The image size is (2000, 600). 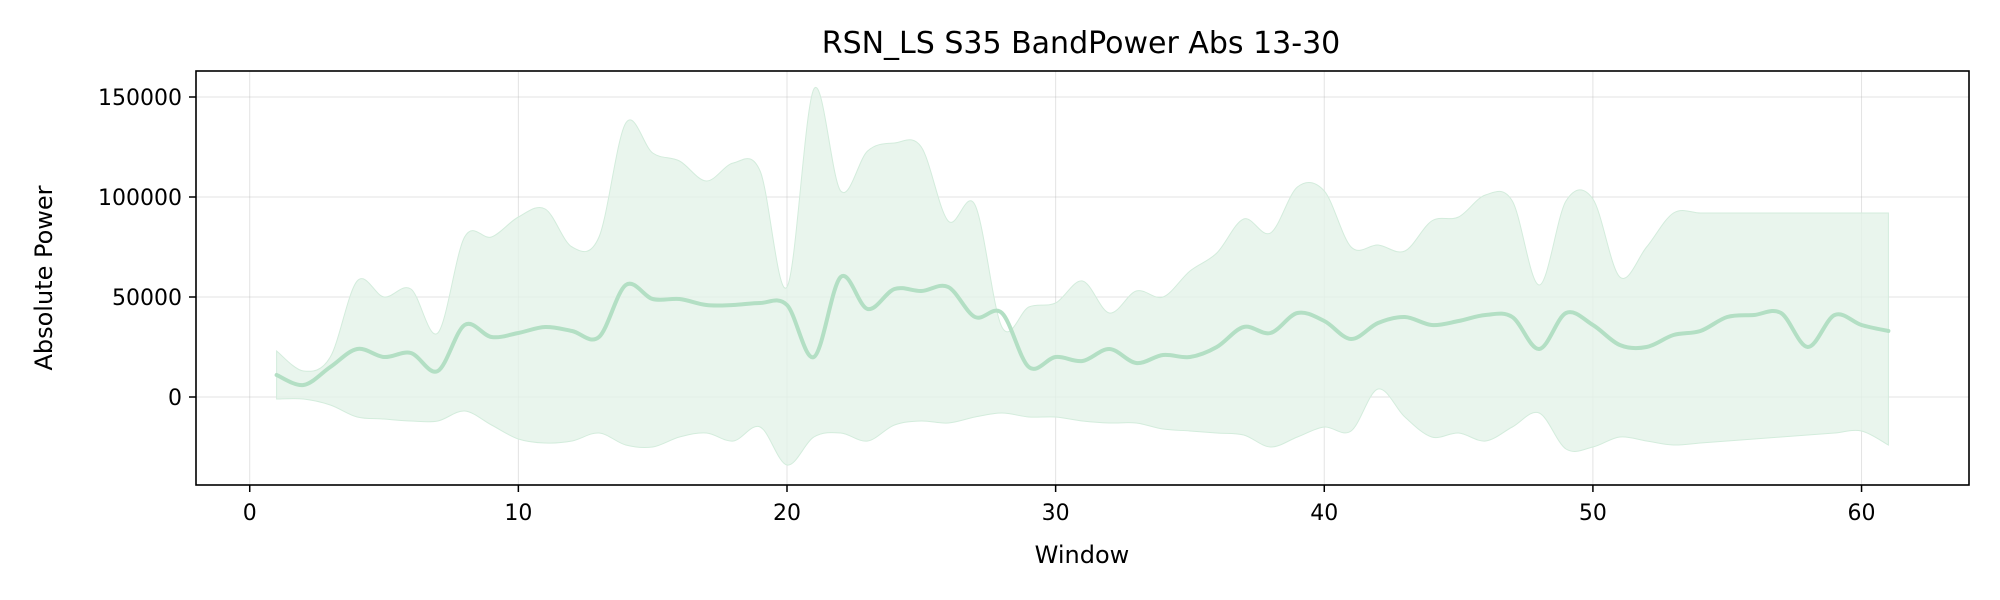 What do you see at coordinates (44, 277) in the screenshot?
I see `y-axis-title: Absolute Power` at bounding box center [44, 277].